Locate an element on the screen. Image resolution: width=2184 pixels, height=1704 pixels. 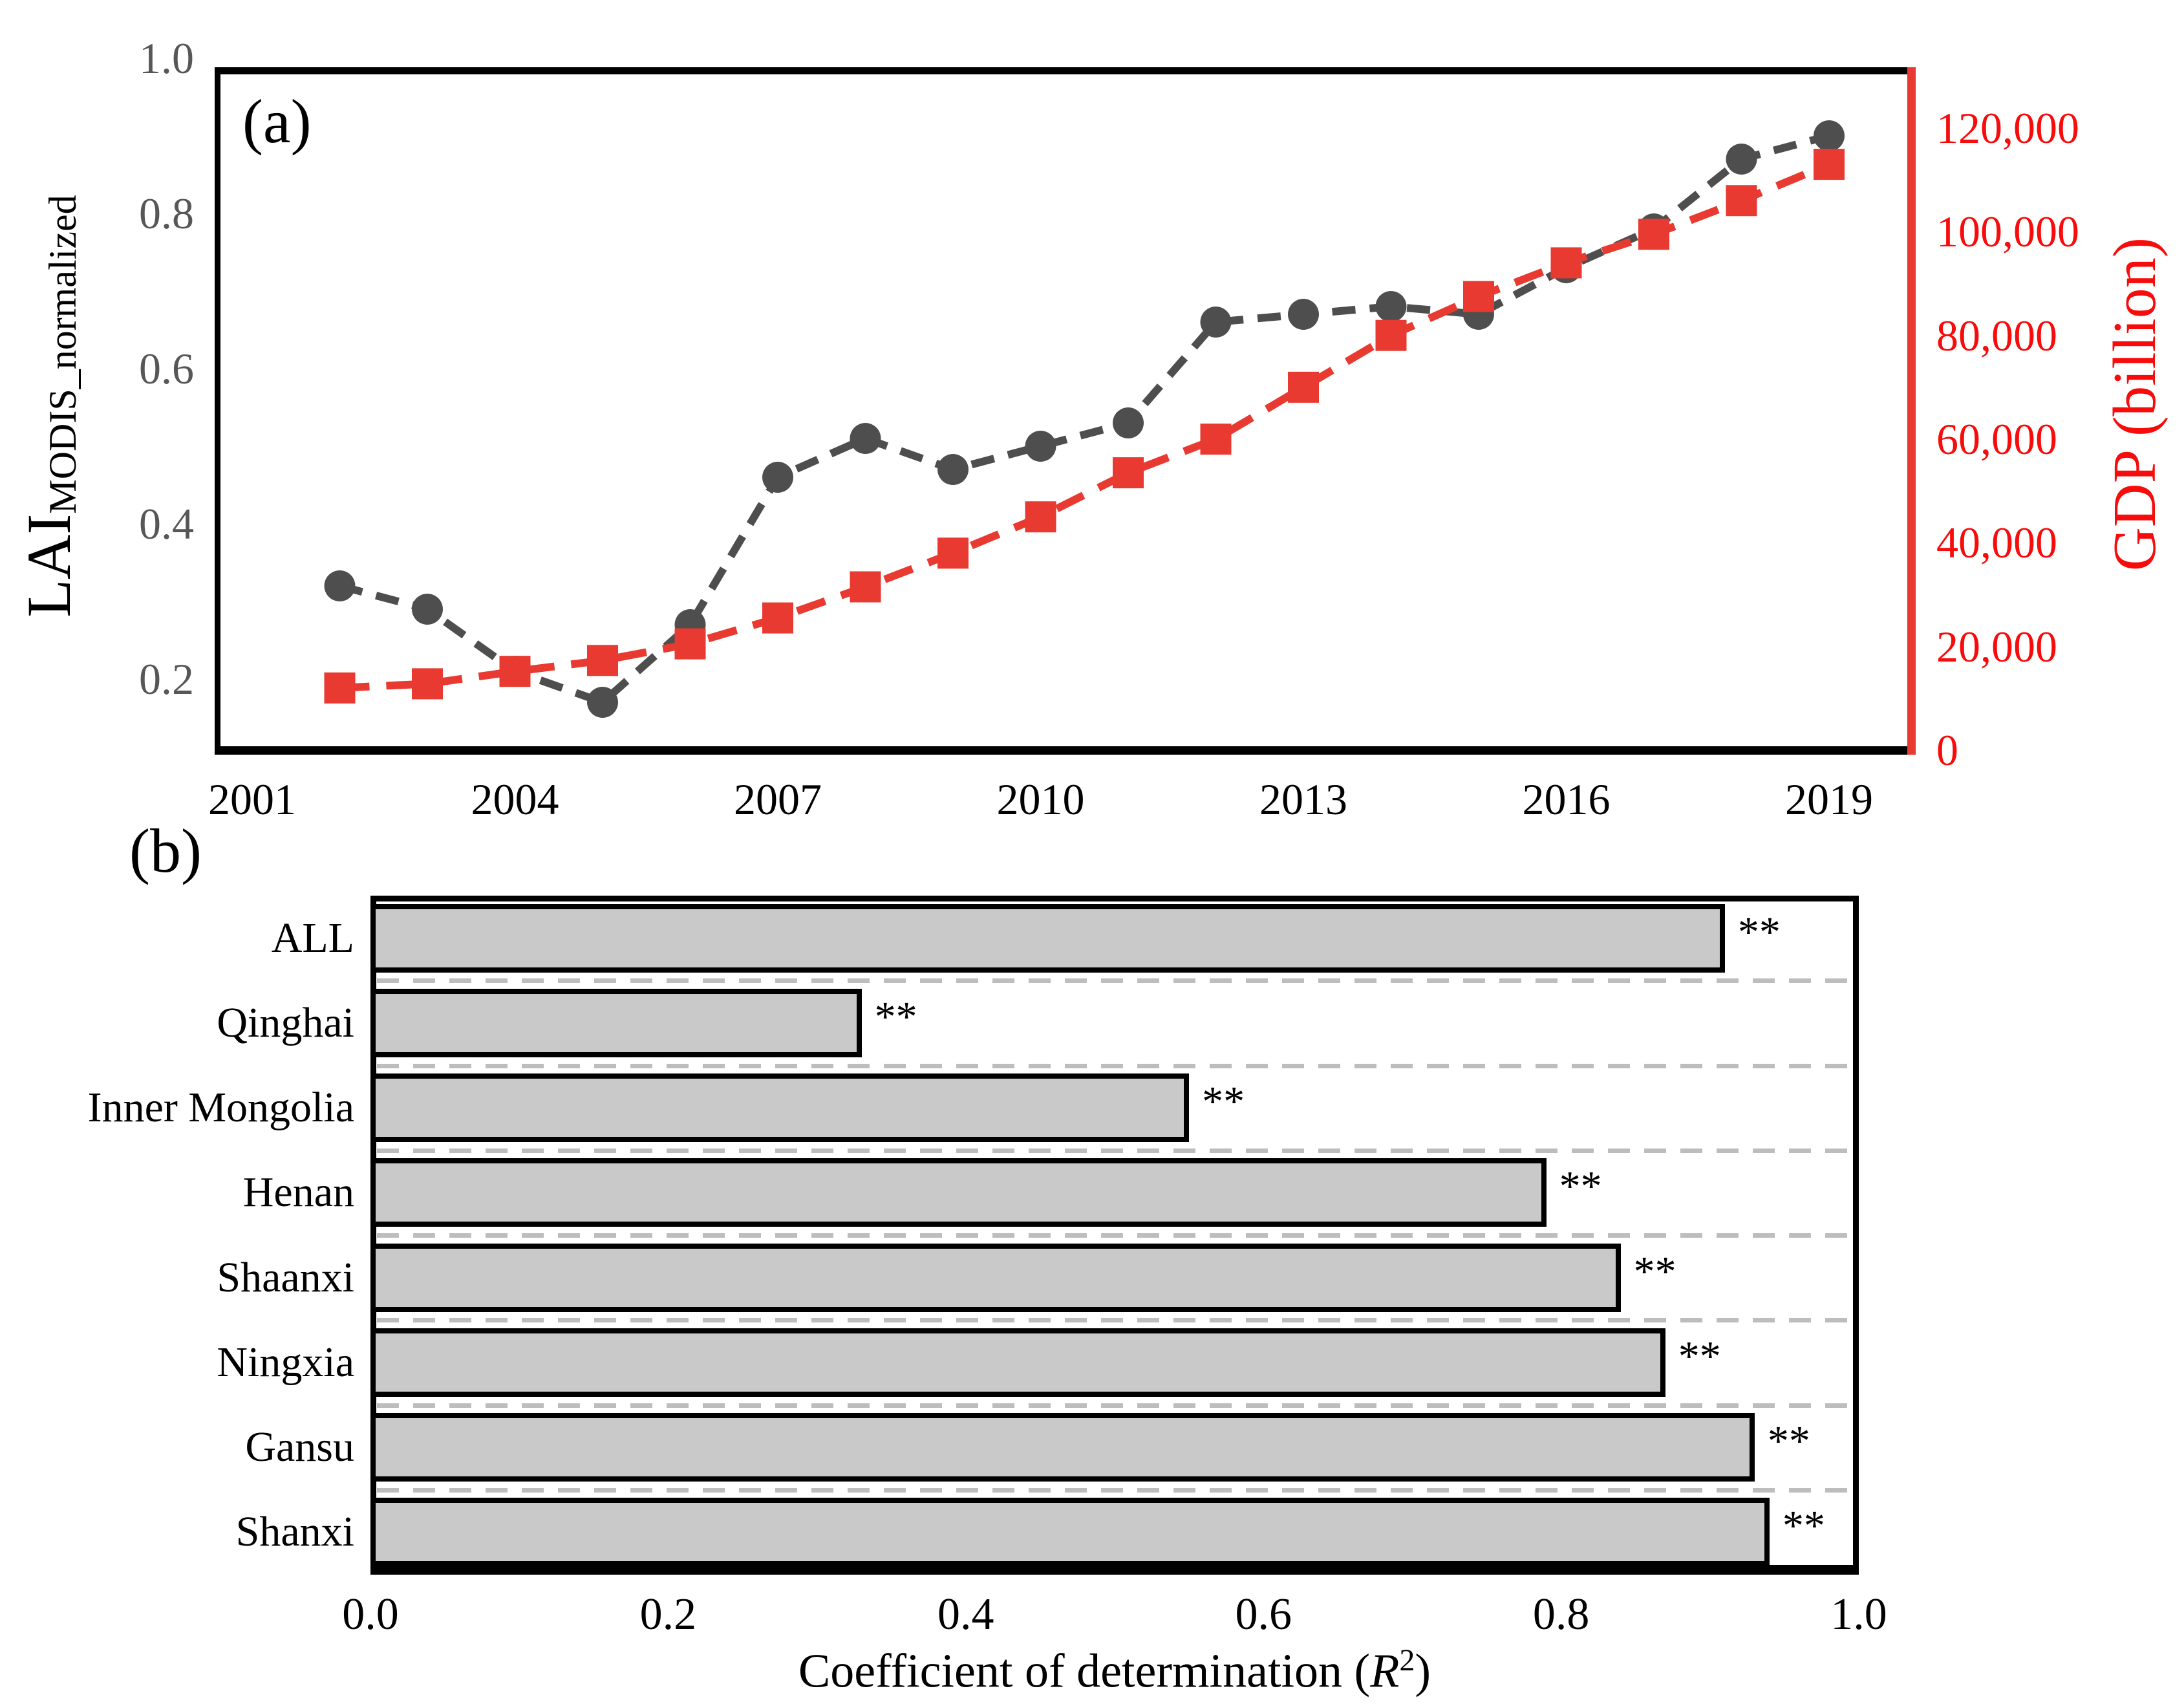
b-x-tick-label: 0.4 is located at coordinates (965, 1614).